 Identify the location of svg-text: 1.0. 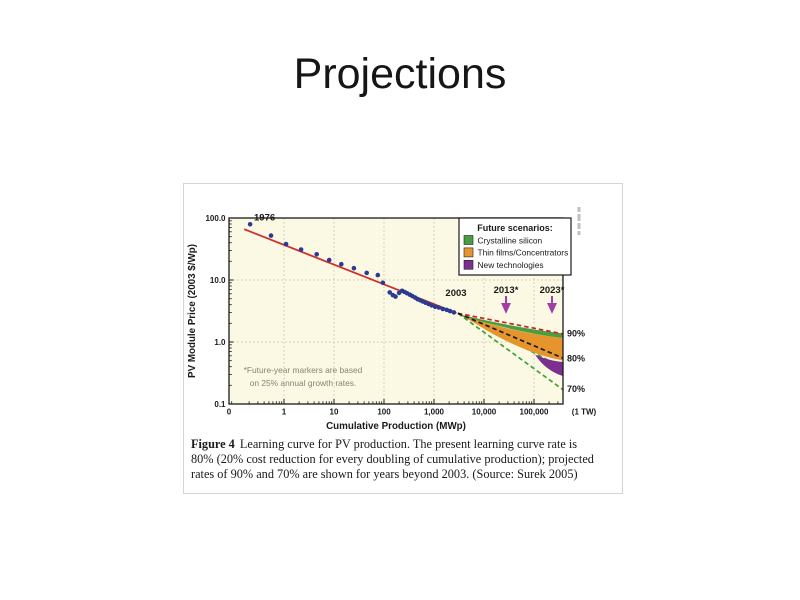
(220, 342).